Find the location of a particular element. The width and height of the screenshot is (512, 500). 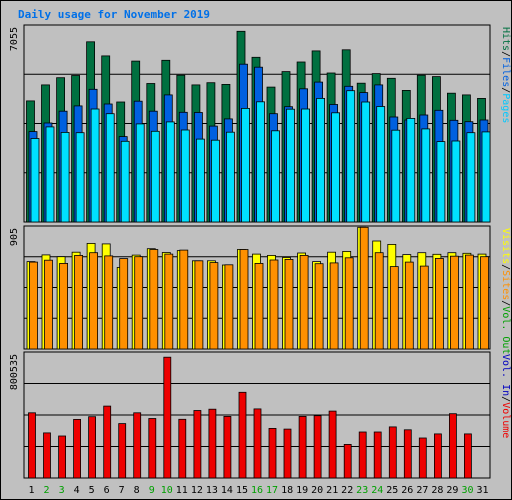

day-label-10: 10 is located at coordinates (167, 490).